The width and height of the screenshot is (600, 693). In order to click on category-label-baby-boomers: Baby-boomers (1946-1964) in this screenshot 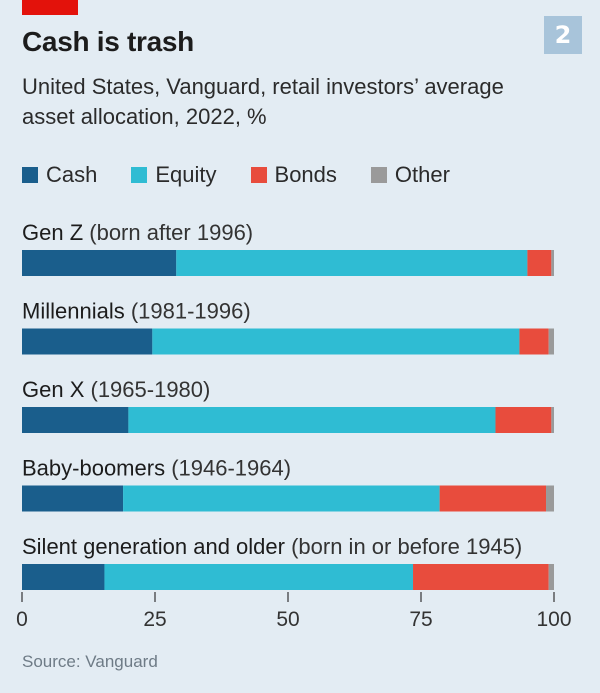, I will do `click(156, 468)`.